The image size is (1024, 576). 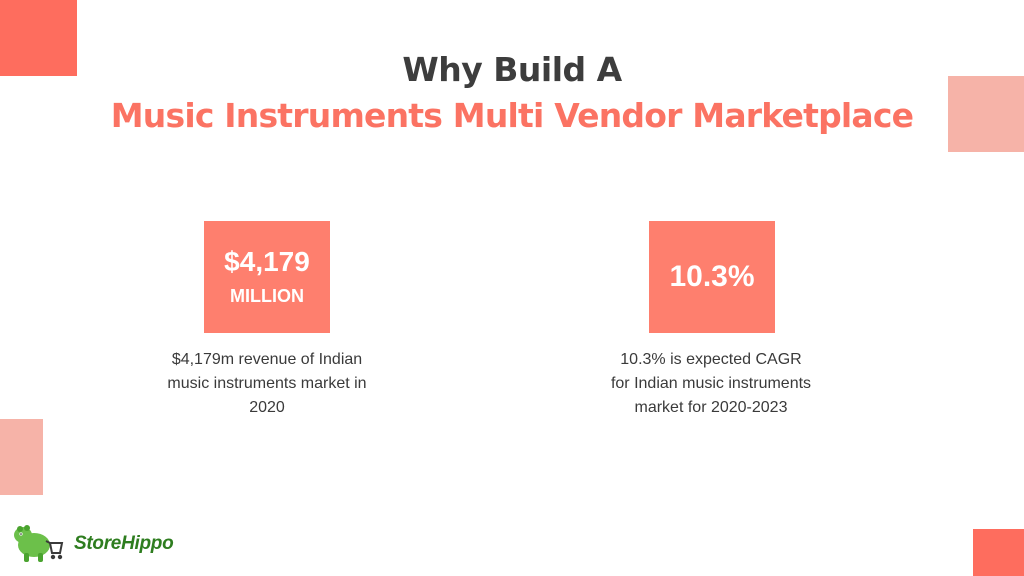 What do you see at coordinates (38, 38) in the screenshot?
I see `decorative-square-top-left` at bounding box center [38, 38].